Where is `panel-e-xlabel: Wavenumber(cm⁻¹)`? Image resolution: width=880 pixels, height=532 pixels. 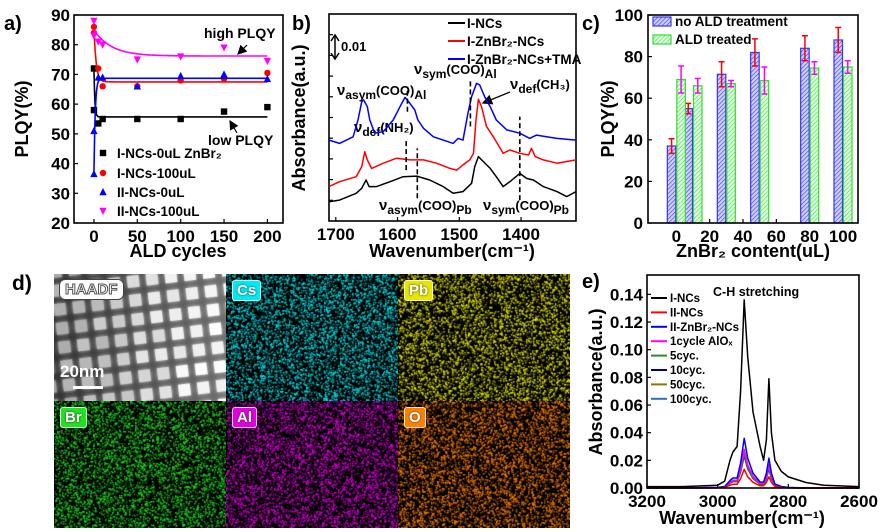 panel-e-xlabel: Wavenumber(cm⁻¹) is located at coordinates (742, 518).